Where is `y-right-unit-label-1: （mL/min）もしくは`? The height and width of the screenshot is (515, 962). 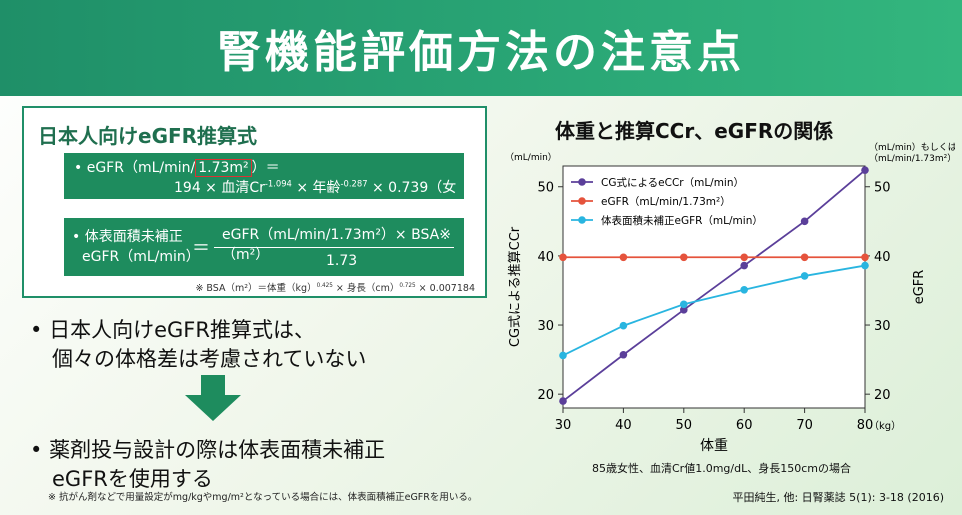
y-right-unit-label-1: （mL/min）もしくは is located at coordinates (912, 147).